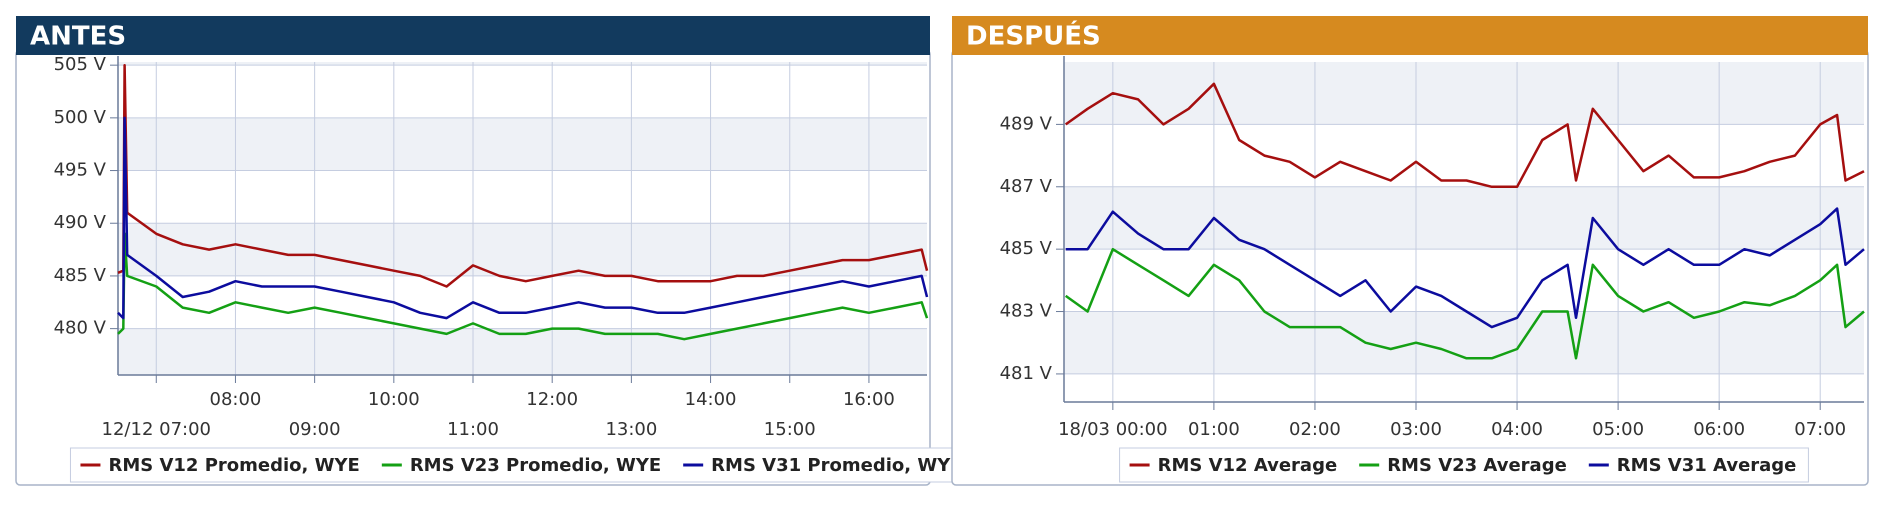 This screenshot has width=1884, height=508. What do you see at coordinates (535, 465) in the screenshot?
I see `legend-label: RMS V23 Promedio, WYE` at bounding box center [535, 465].